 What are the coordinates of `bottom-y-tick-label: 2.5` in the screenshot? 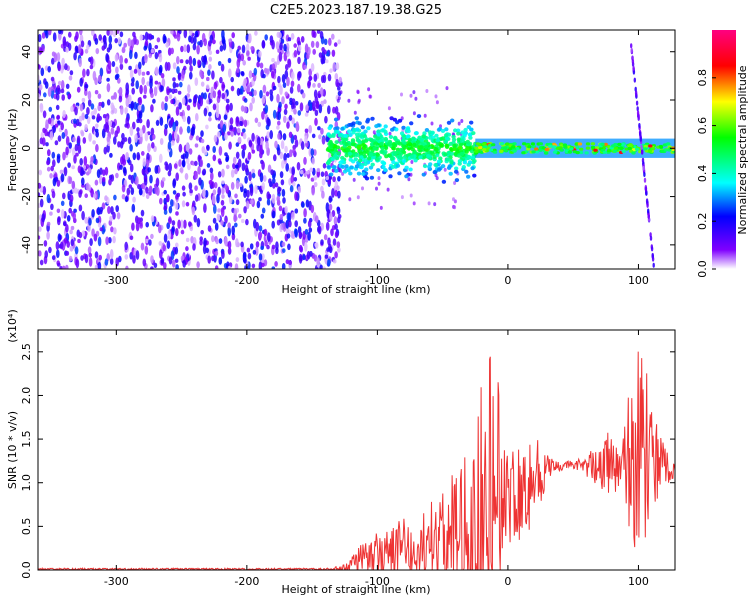 It's located at (26, 352).